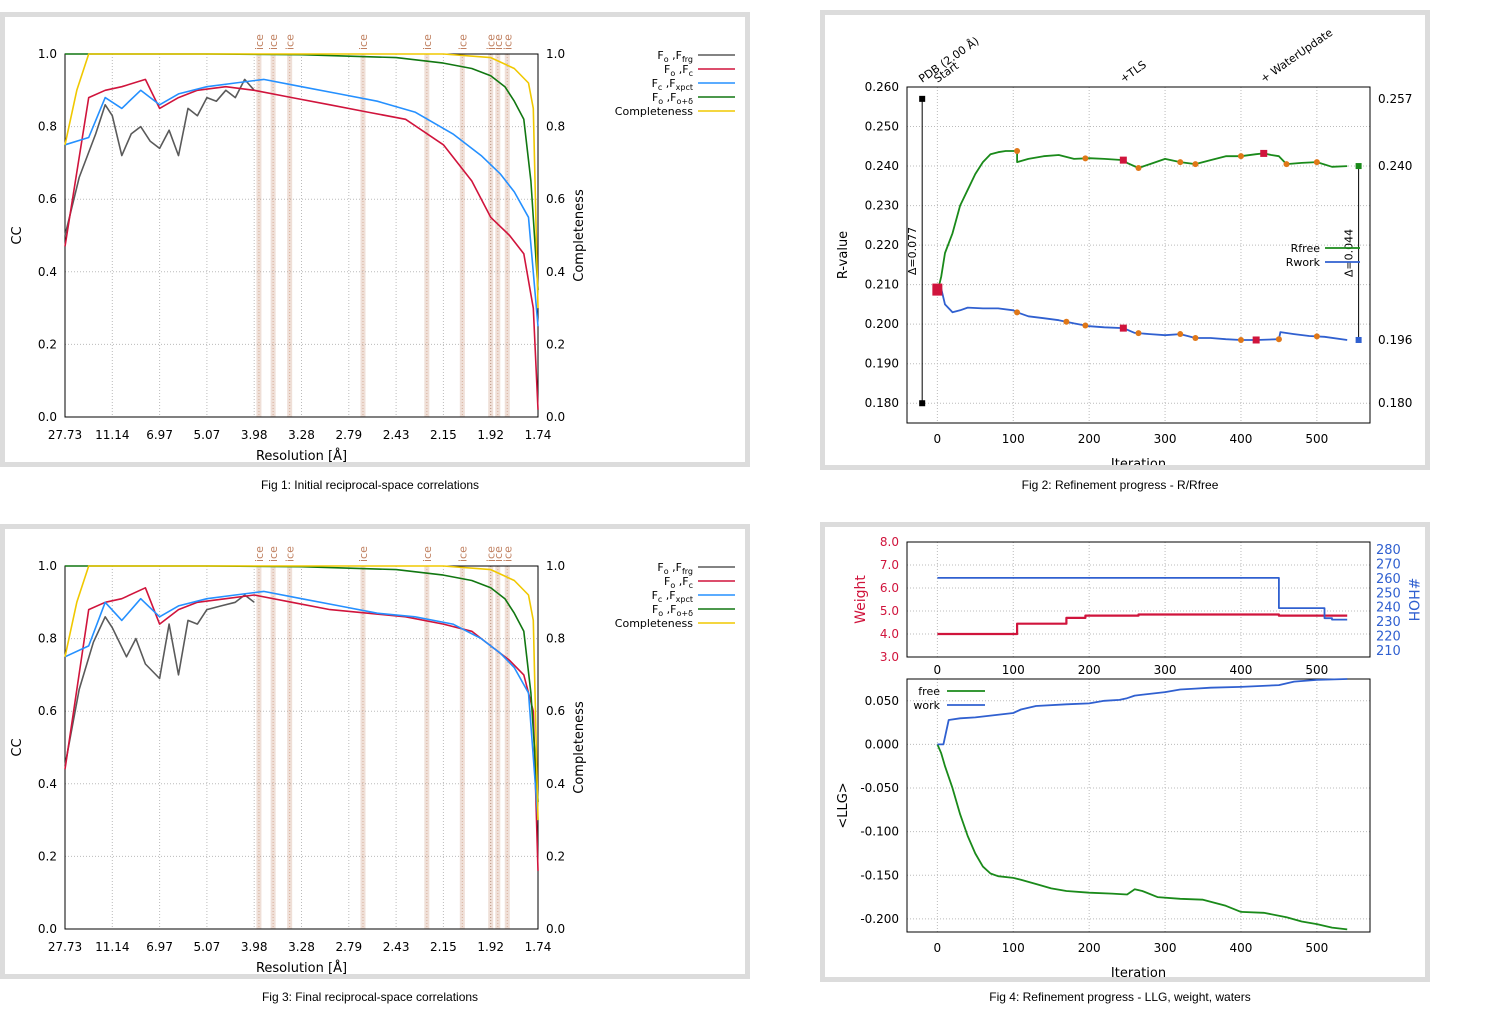 The image size is (1500, 1024). What do you see at coordinates (882, 744) in the screenshot?
I see `y-tick-label: 0.000` at bounding box center [882, 744].